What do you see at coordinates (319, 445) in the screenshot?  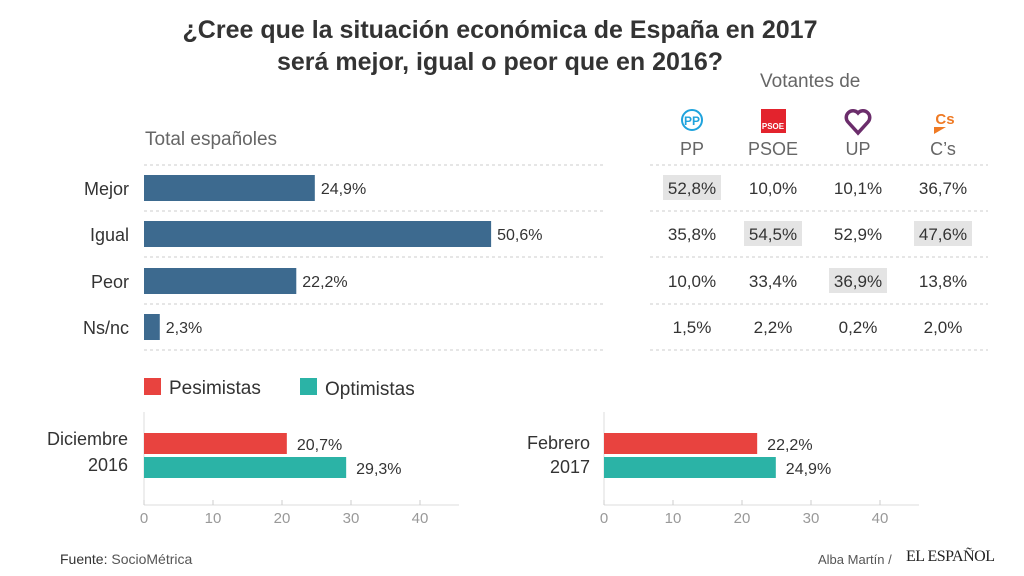 I see `value-label: 20,7%` at bounding box center [319, 445].